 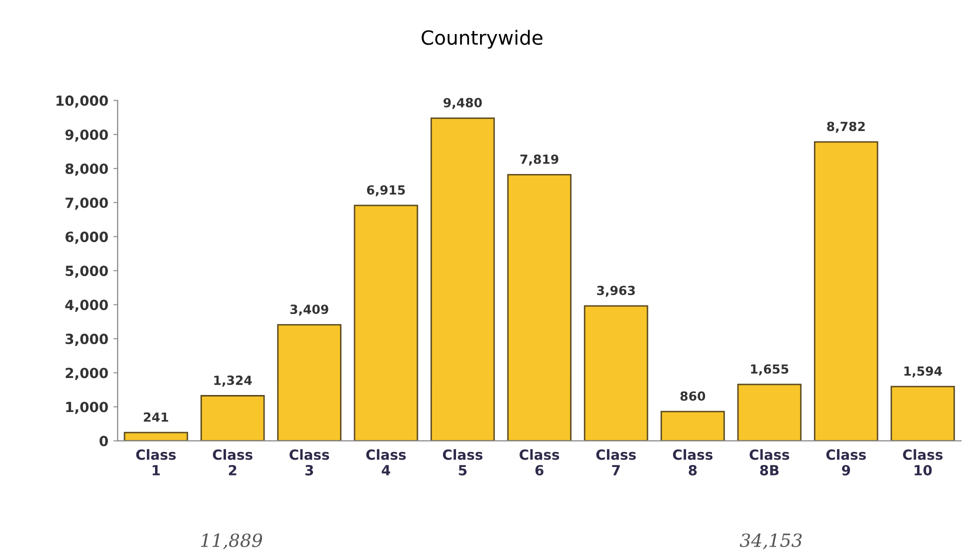 I want to click on x-tick-label: Class 6, so click(x=540, y=462).